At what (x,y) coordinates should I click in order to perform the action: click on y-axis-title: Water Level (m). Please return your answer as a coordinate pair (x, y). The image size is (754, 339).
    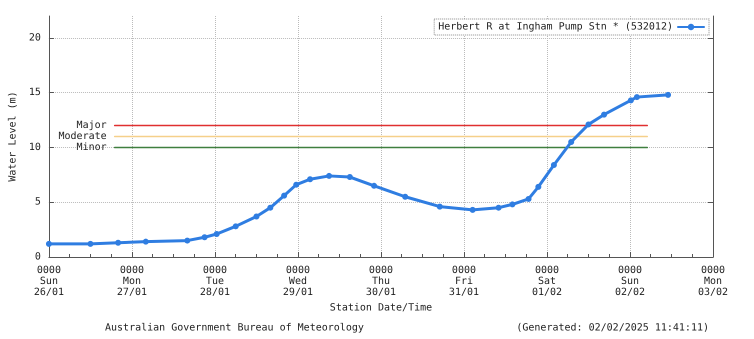
    Looking at the image, I should click on (13, 136).